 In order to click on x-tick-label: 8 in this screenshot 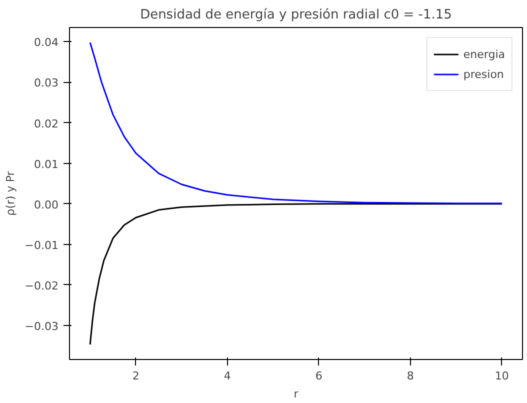, I will do `click(410, 376)`.